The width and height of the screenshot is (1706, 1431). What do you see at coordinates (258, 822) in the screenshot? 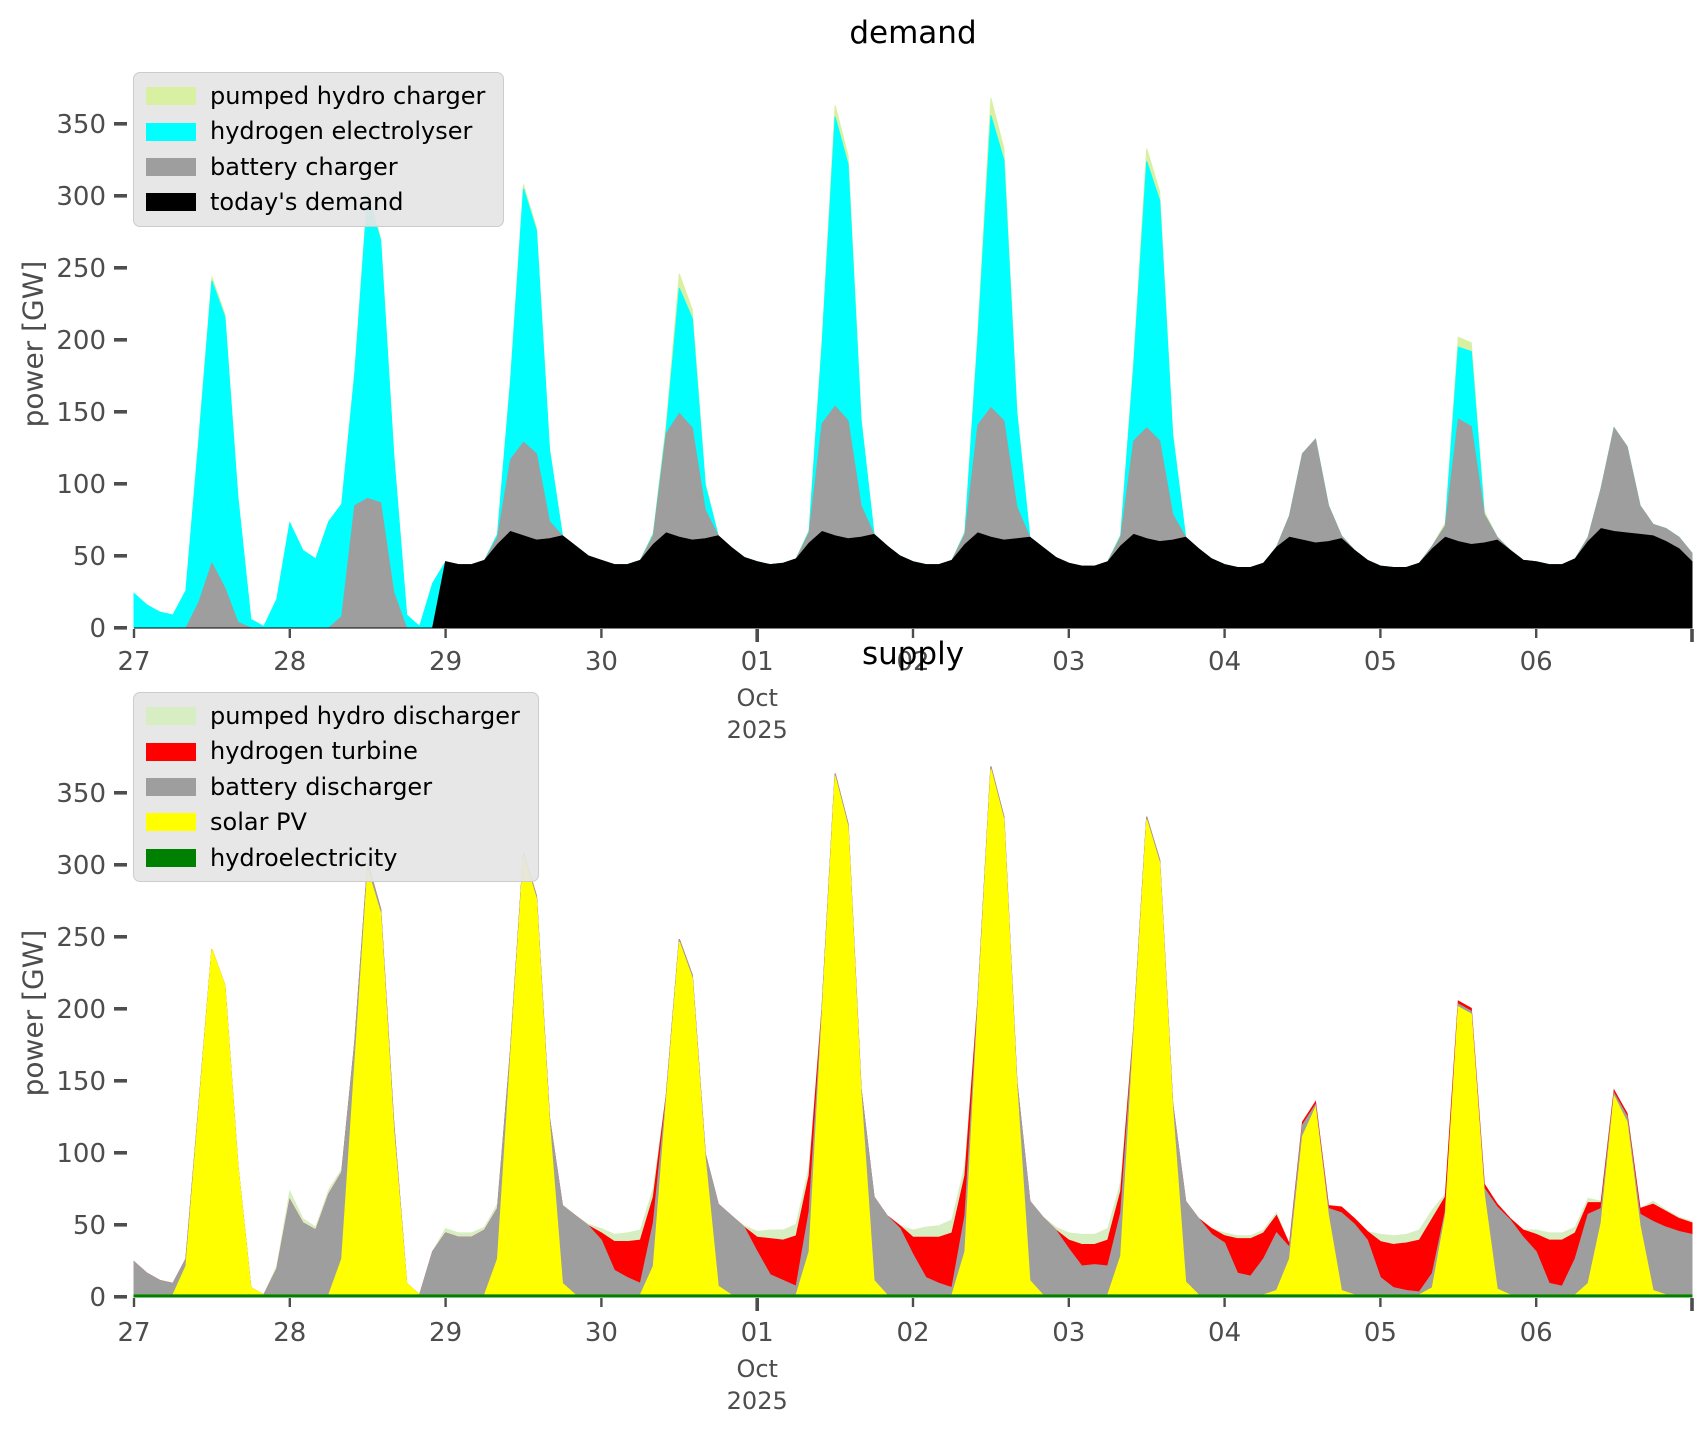
I see `legend-label: solar PV` at bounding box center [258, 822].